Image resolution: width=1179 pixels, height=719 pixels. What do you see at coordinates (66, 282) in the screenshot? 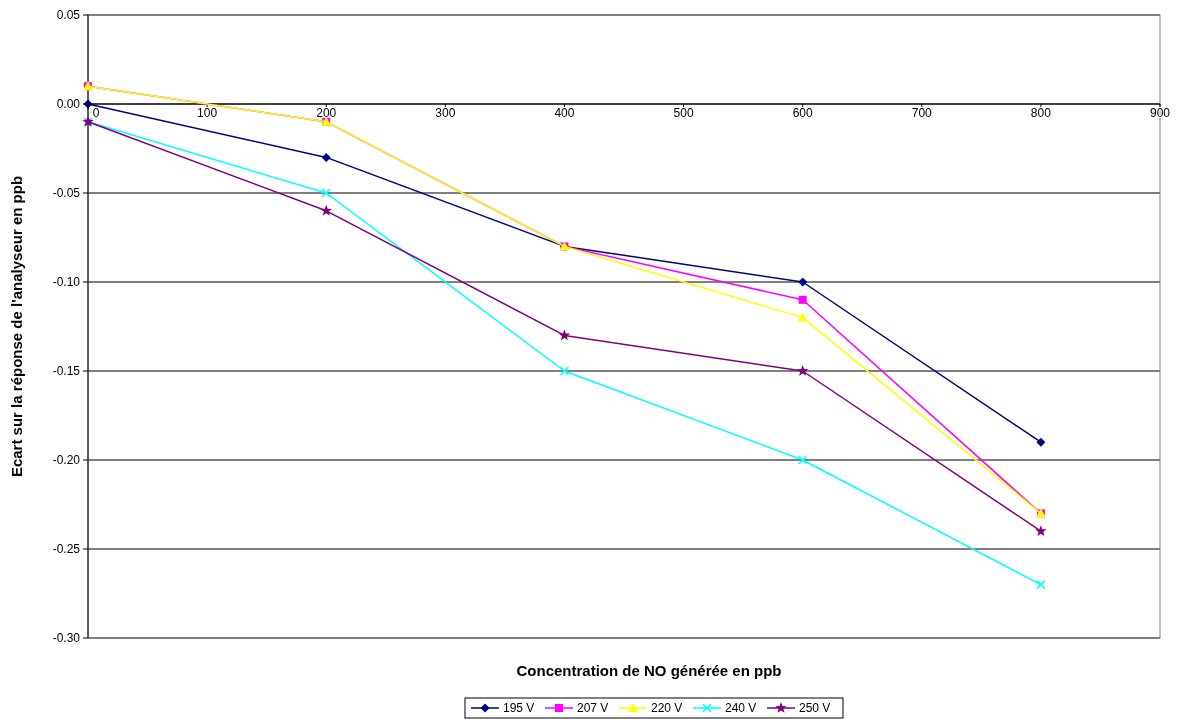
I see `y-tick-label: -0.10` at bounding box center [66, 282].